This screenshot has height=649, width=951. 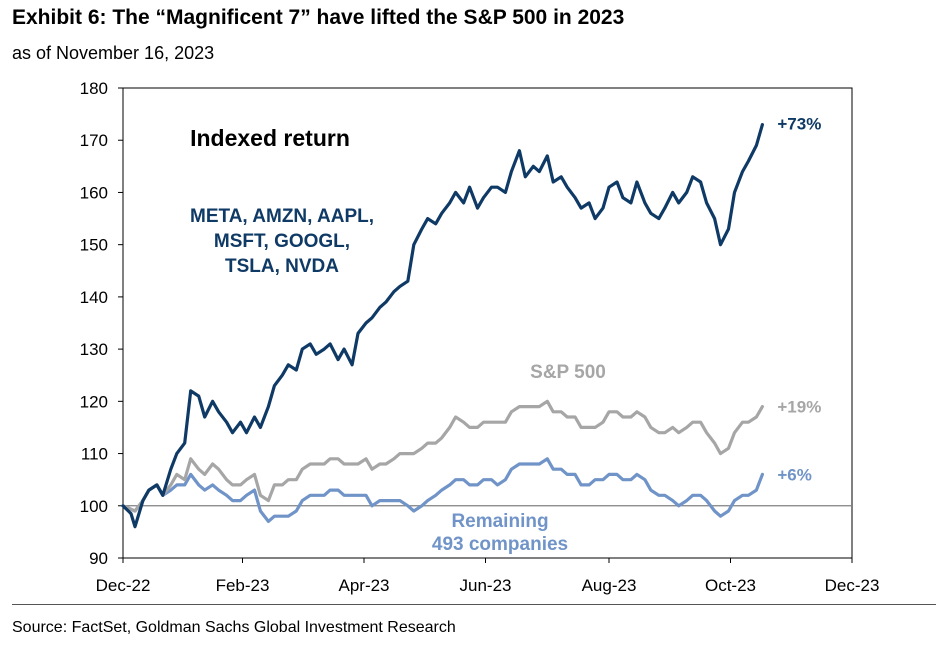 What do you see at coordinates (282, 216) in the screenshot?
I see `mag7-label-line: META, AMZN, AAPL,` at bounding box center [282, 216].